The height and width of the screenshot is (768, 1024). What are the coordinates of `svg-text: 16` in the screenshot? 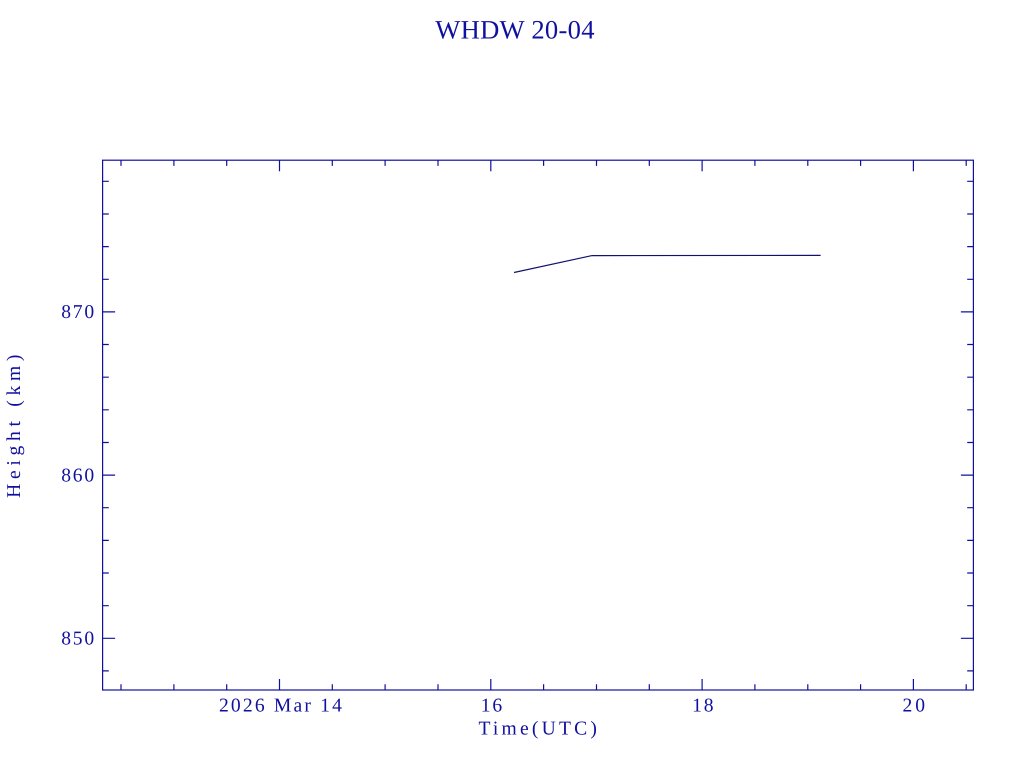 It's located at (492, 705).